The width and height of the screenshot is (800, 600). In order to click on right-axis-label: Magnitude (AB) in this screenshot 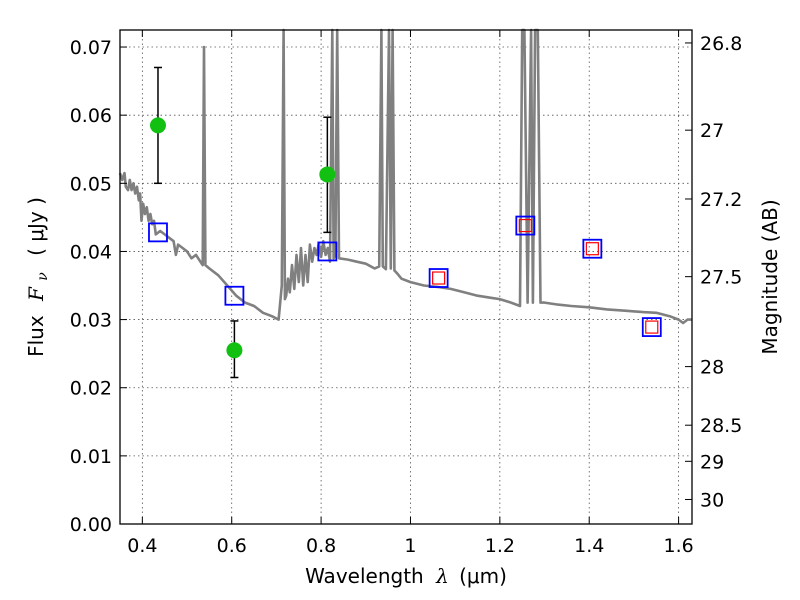, I will do `click(770, 276)`.